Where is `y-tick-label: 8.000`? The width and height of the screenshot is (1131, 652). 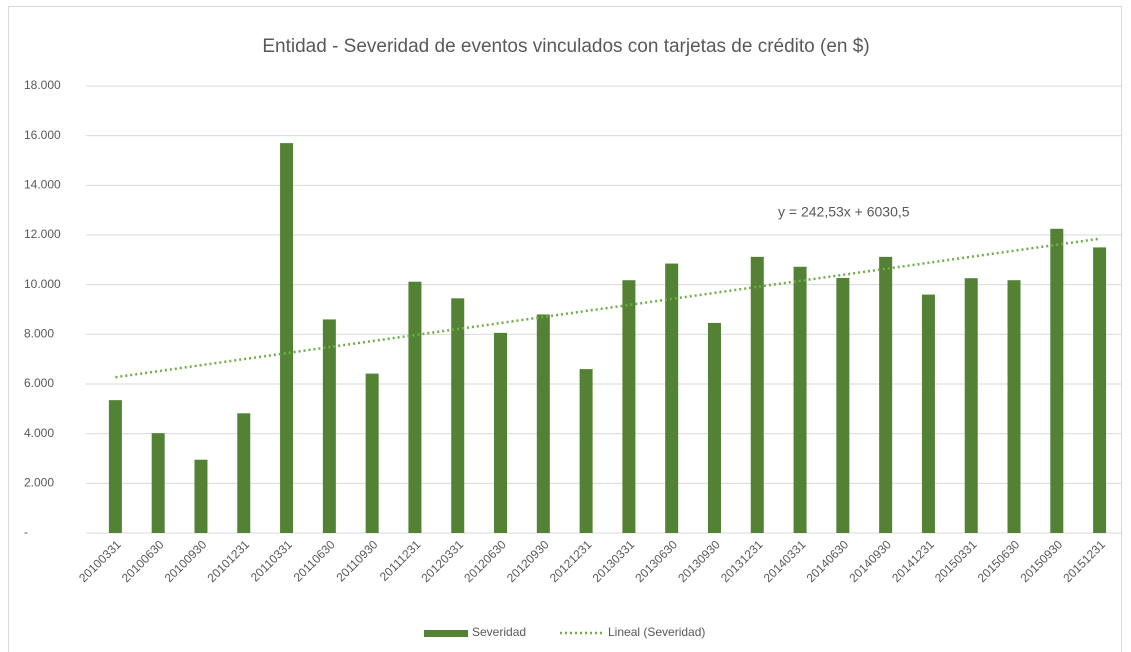
y-tick-label: 8.000 is located at coordinates (39, 334).